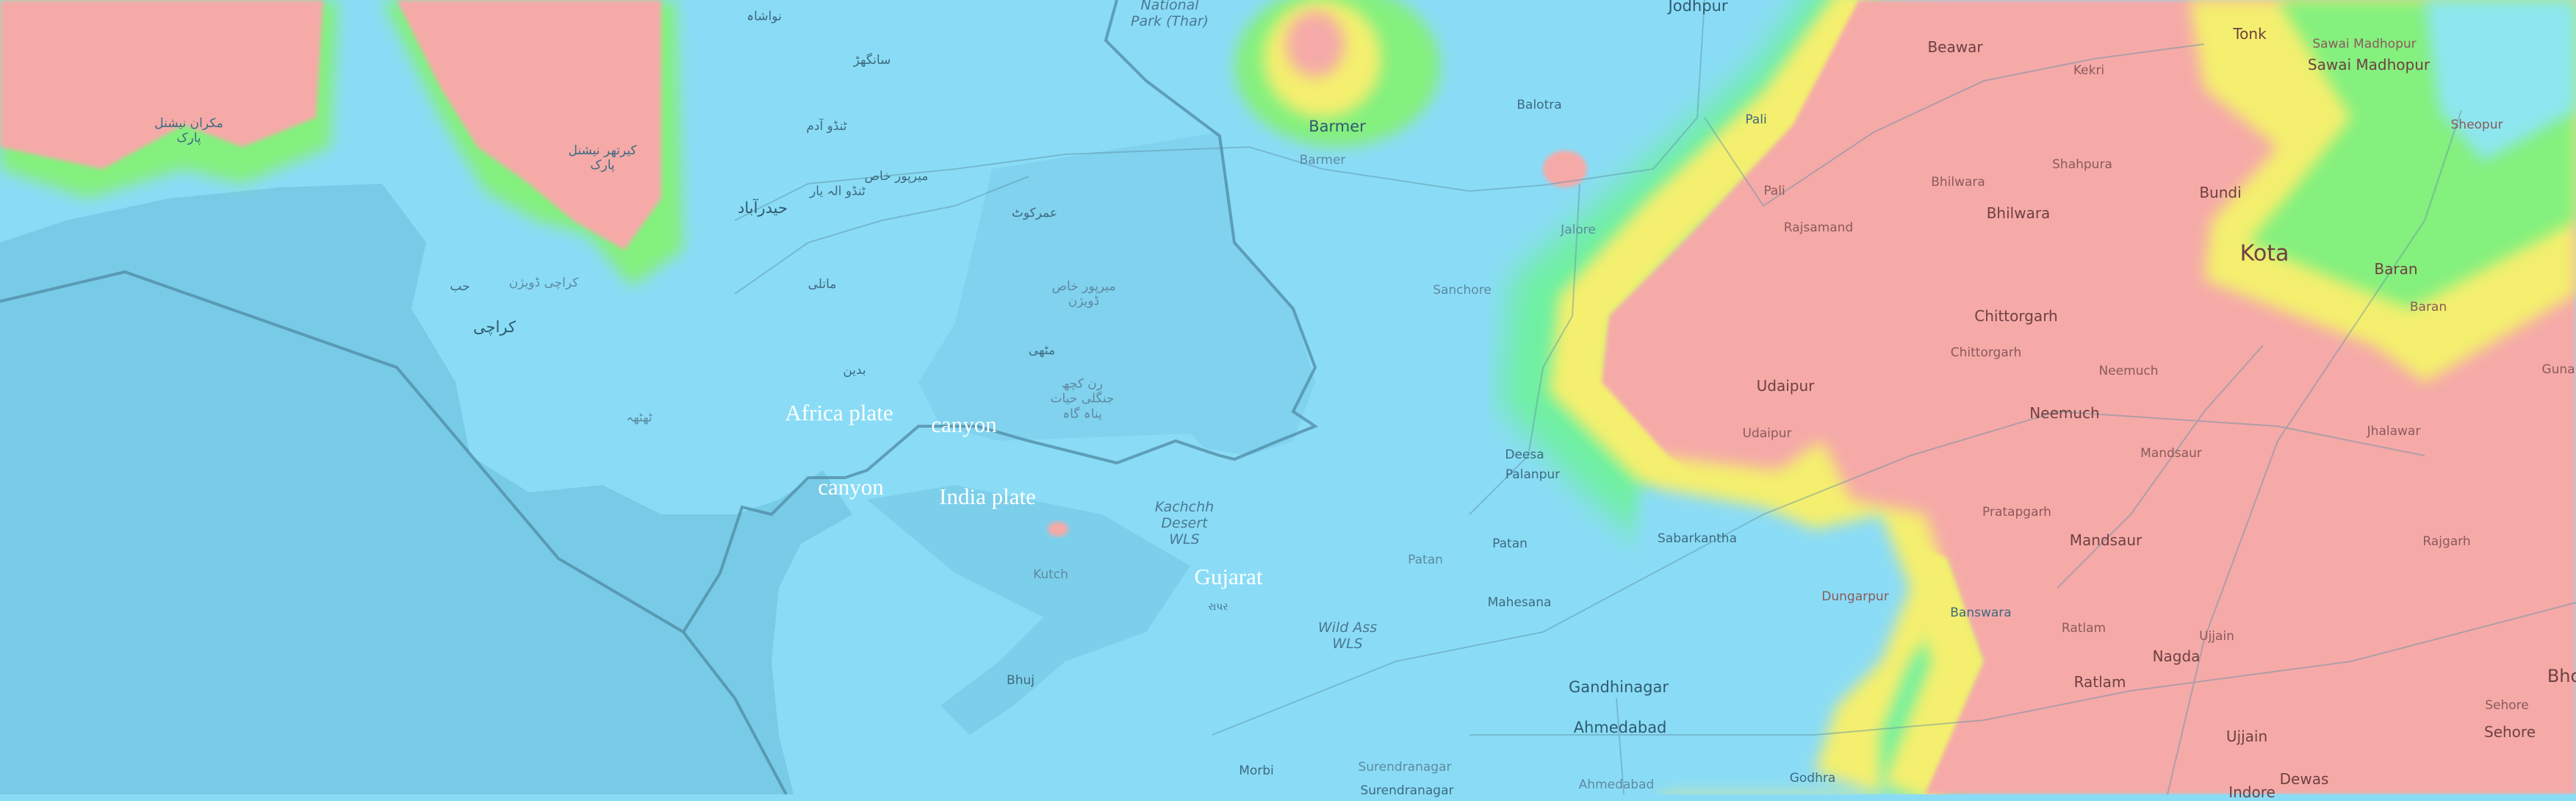 The image size is (2576, 801). Describe the element at coordinates (1256, 771) in the screenshot. I see `place-label: Morbi` at that location.